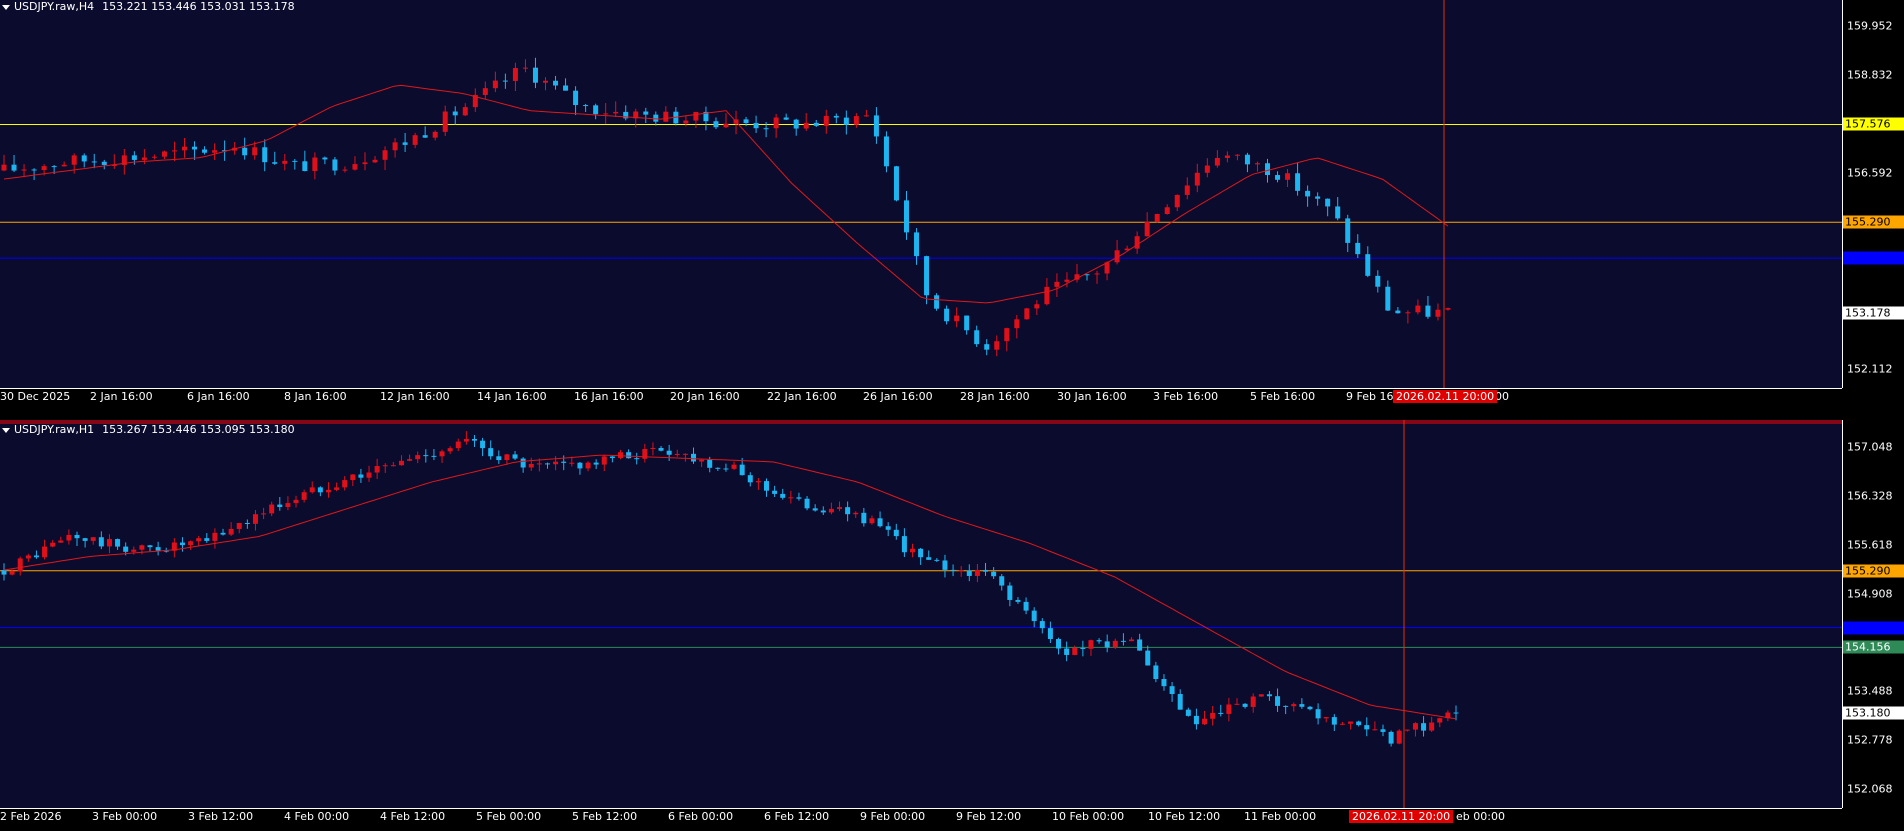 The height and width of the screenshot is (831, 1904). What do you see at coordinates (1186, 396) in the screenshot?
I see `x-tick-label: 3 Feb 16:00` at bounding box center [1186, 396].